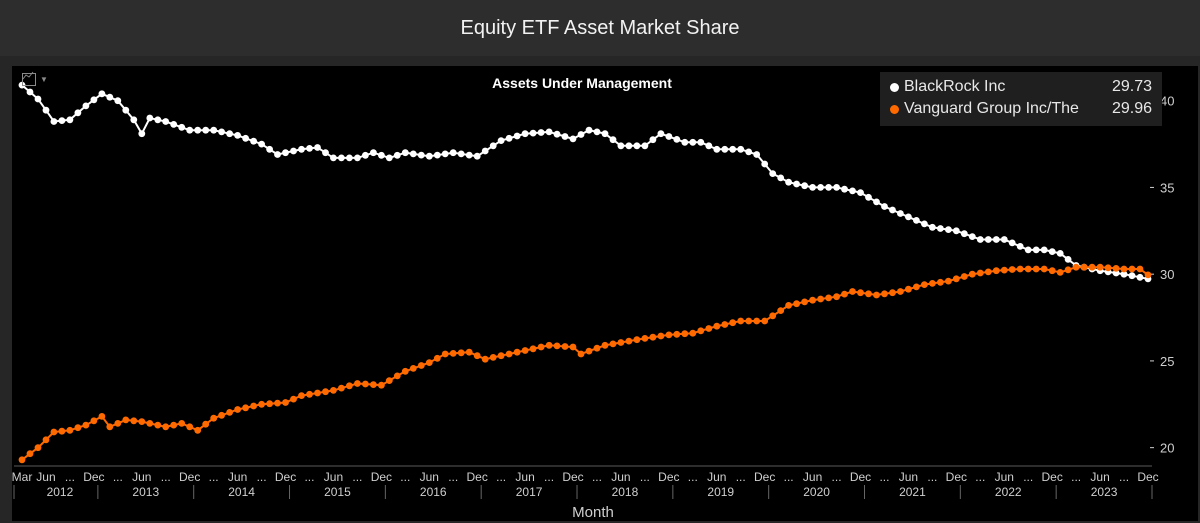  Describe the element at coordinates (894, 109) in the screenshot. I see `legend-swatch` at that location.